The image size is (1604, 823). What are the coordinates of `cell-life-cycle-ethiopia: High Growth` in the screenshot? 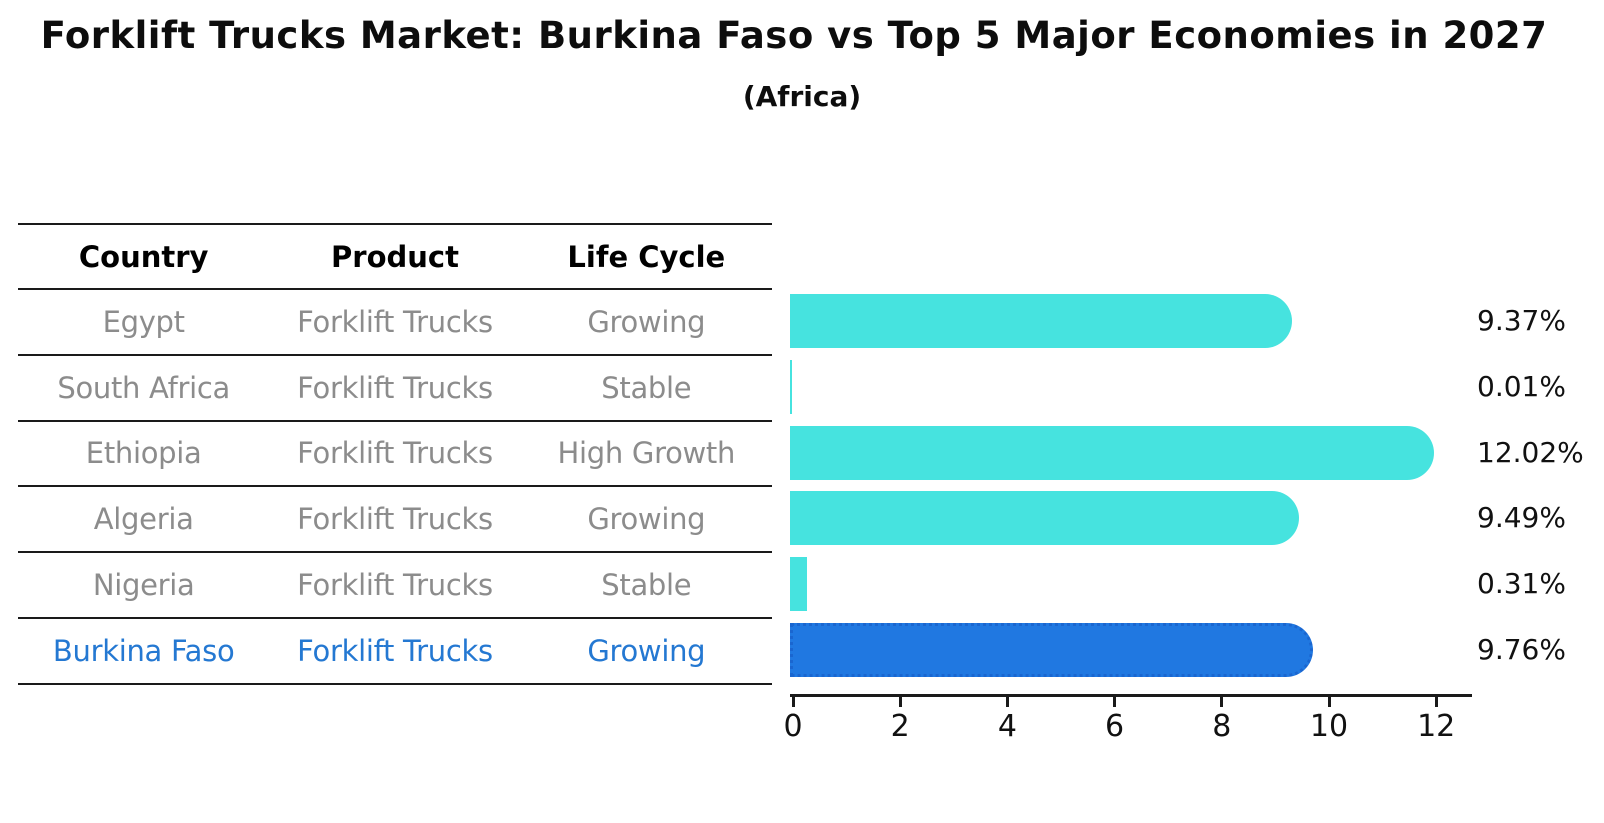 It's located at (646, 453).